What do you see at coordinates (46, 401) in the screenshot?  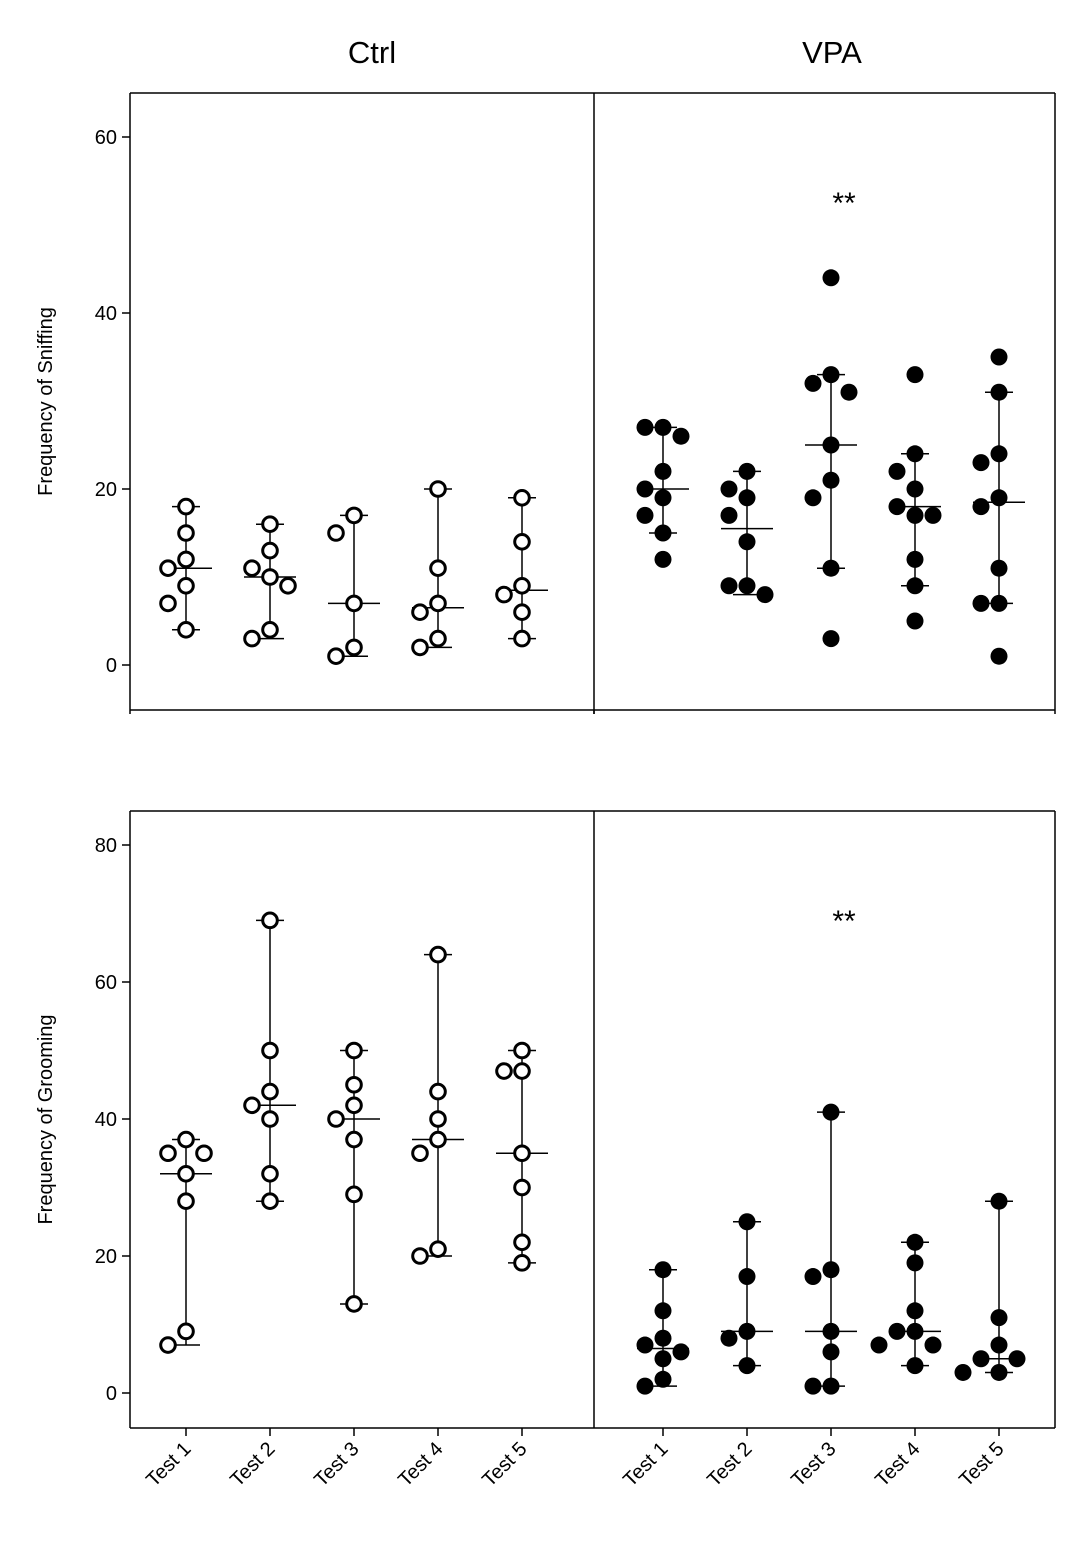 I see `y-axis-label: Frequency of Sniffing` at bounding box center [46, 401].